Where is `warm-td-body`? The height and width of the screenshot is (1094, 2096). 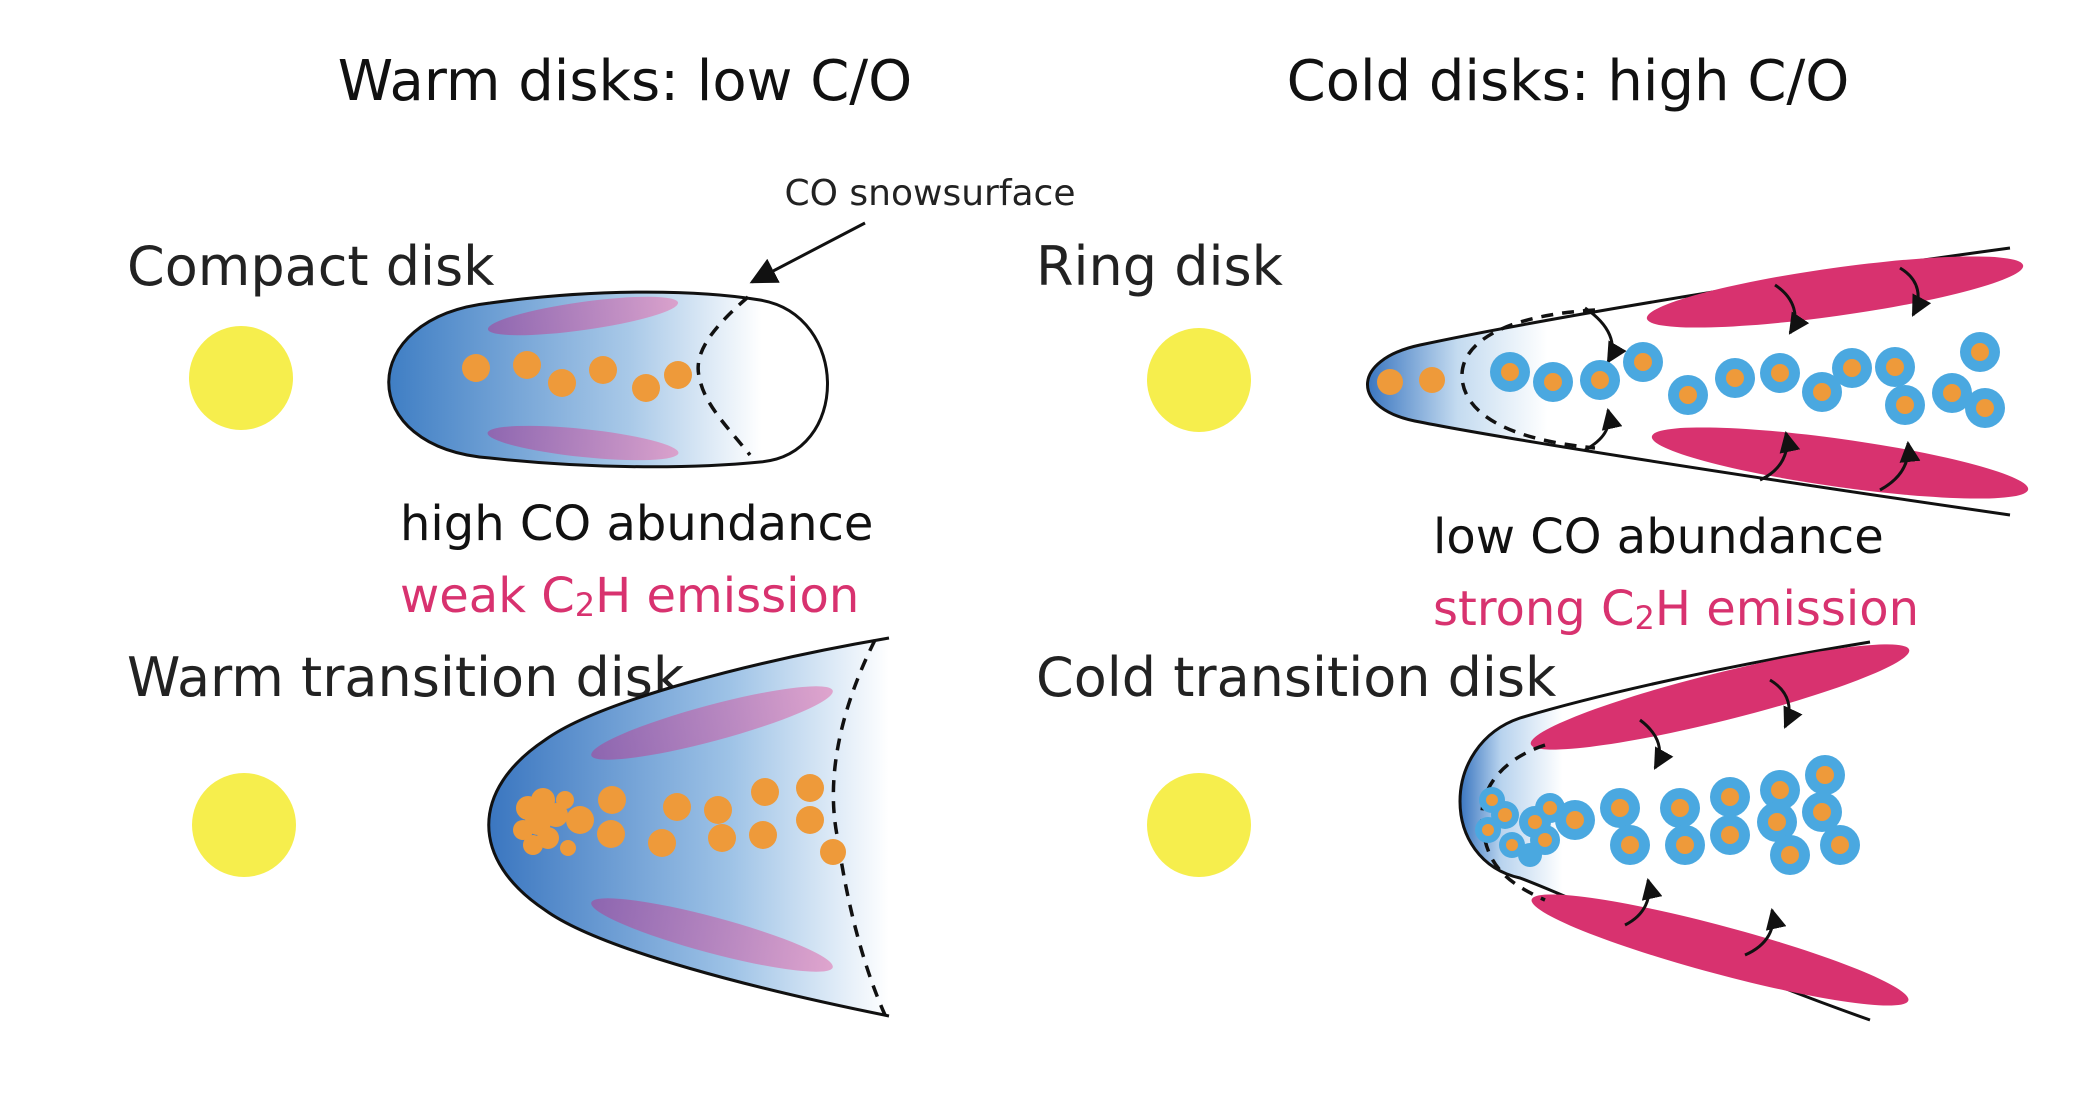
warm-td-body is located at coordinates (688, 827).